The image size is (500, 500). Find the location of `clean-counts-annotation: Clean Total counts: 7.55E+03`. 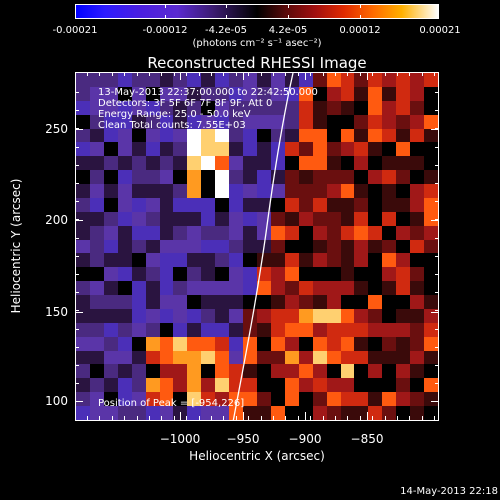

clean-counts-annotation: Clean Total counts: 7.55E+03 is located at coordinates (172, 125).